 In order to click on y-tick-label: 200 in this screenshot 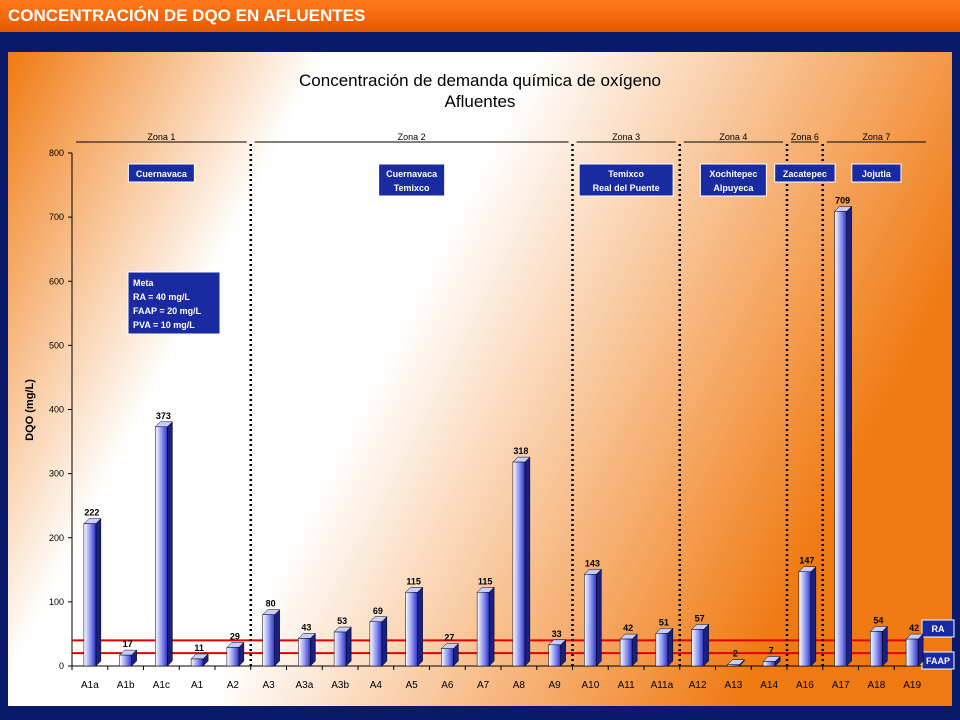, I will do `click(56, 538)`.